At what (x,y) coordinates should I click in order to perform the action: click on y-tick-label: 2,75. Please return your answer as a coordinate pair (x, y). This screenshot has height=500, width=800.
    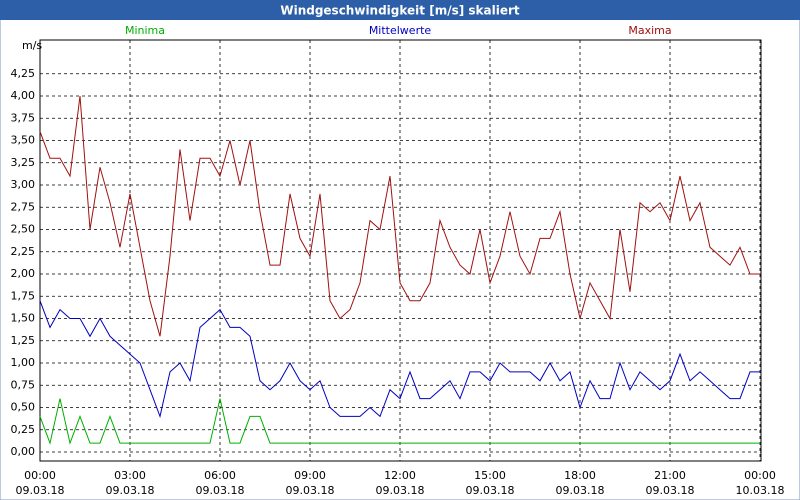
    Looking at the image, I should click on (23, 206).